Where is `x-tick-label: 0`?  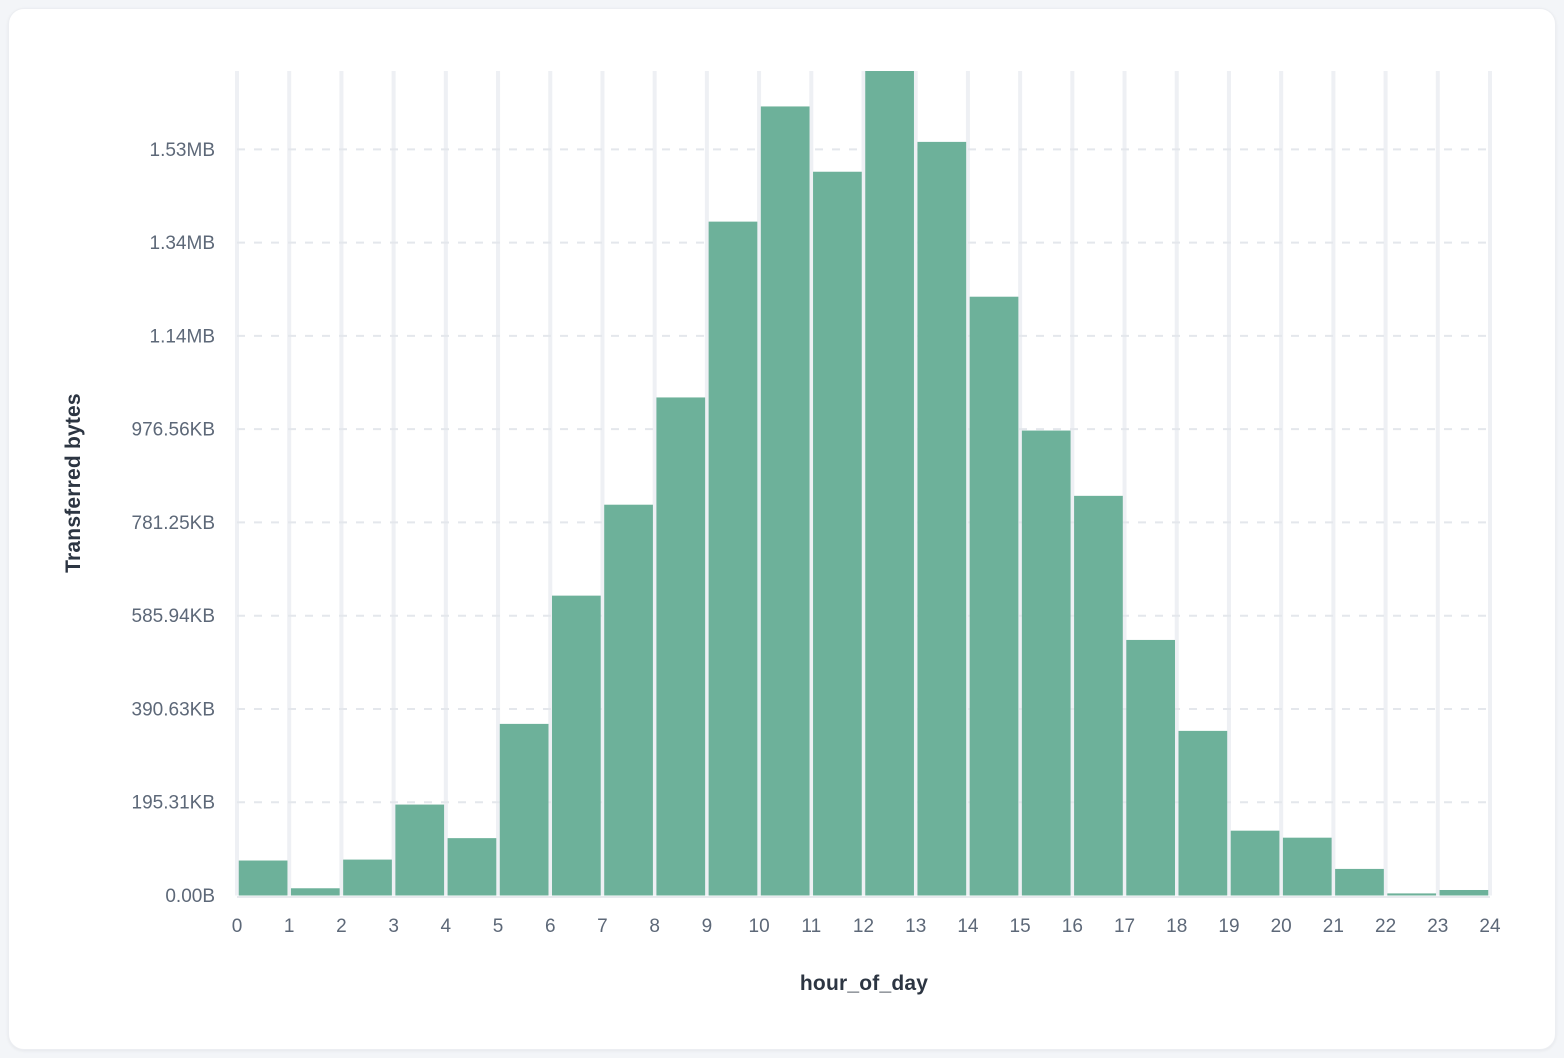
x-tick-label: 0 is located at coordinates (237, 926).